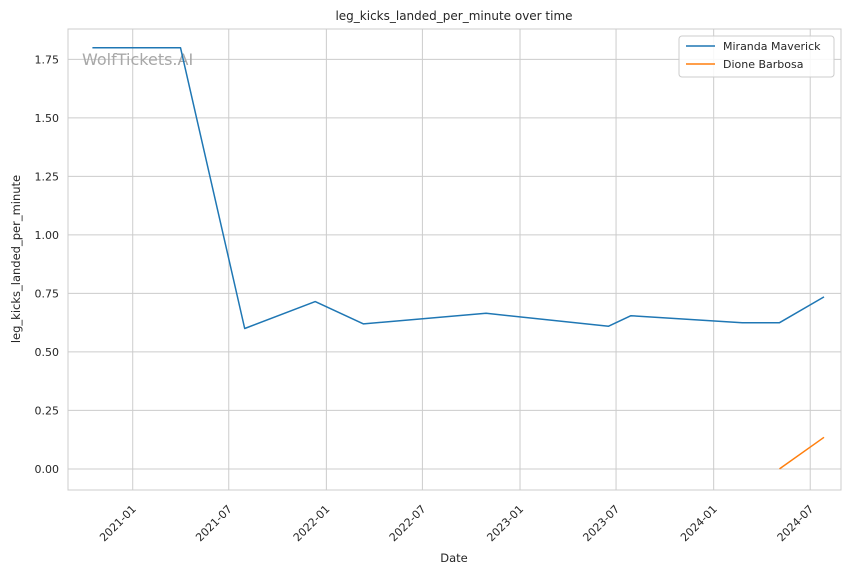  What do you see at coordinates (47, 410) in the screenshot?
I see `y-tick-label: 0.25` at bounding box center [47, 410].